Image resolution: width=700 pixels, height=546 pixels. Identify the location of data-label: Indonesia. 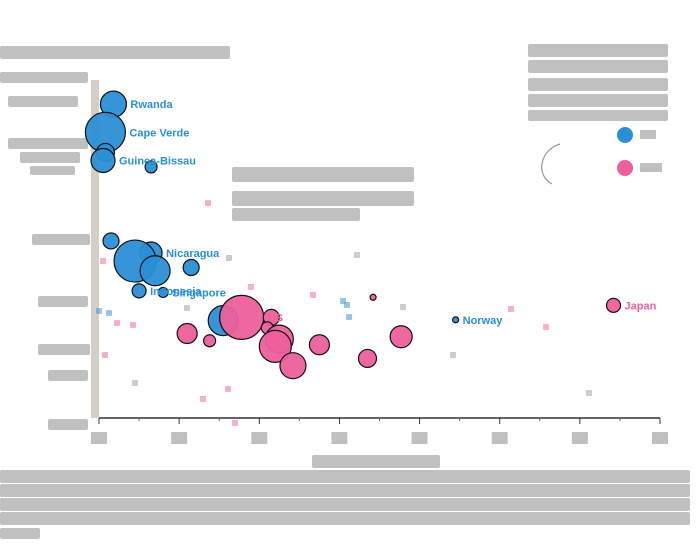
(176, 292).